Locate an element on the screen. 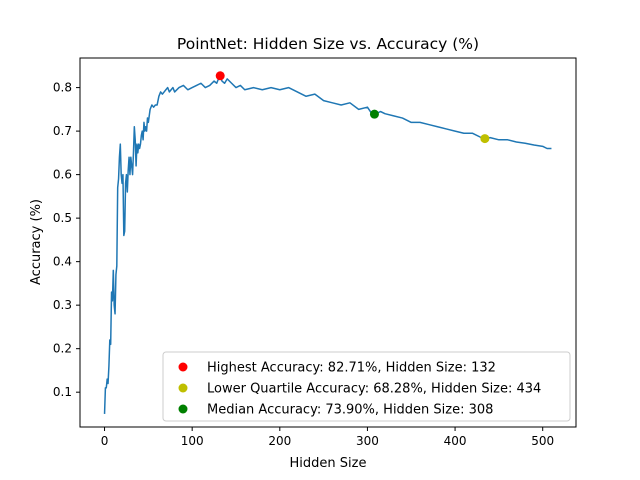  y-axis-label: Accuracy (%) is located at coordinates (36, 242).